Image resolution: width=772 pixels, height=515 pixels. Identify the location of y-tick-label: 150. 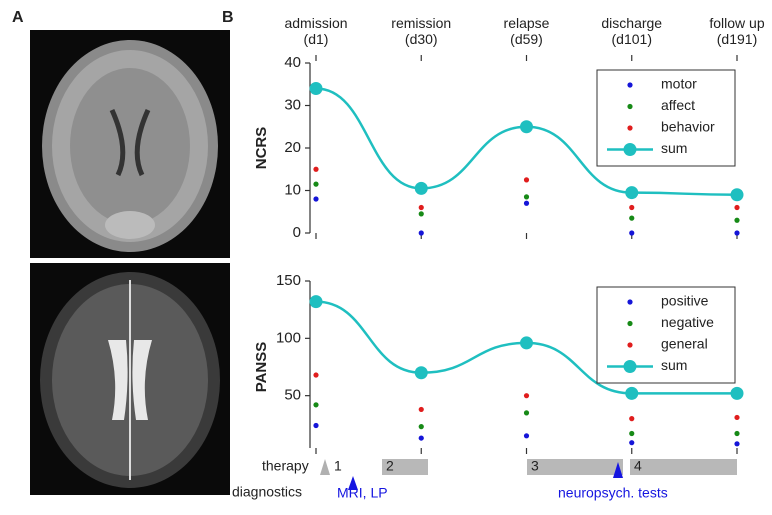
(288, 280).